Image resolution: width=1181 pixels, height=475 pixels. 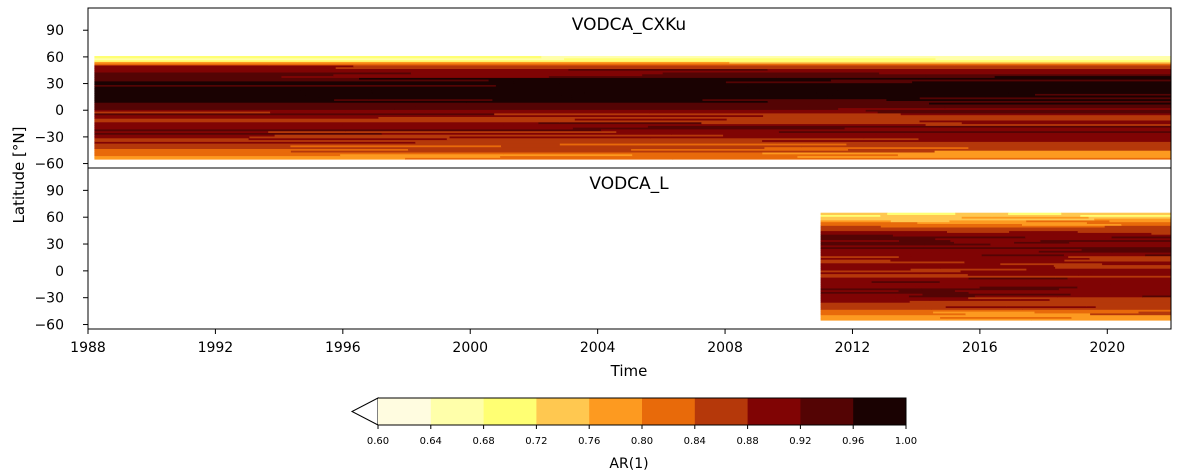 I want to click on y-tick-label: −60, so click(x=49, y=326).